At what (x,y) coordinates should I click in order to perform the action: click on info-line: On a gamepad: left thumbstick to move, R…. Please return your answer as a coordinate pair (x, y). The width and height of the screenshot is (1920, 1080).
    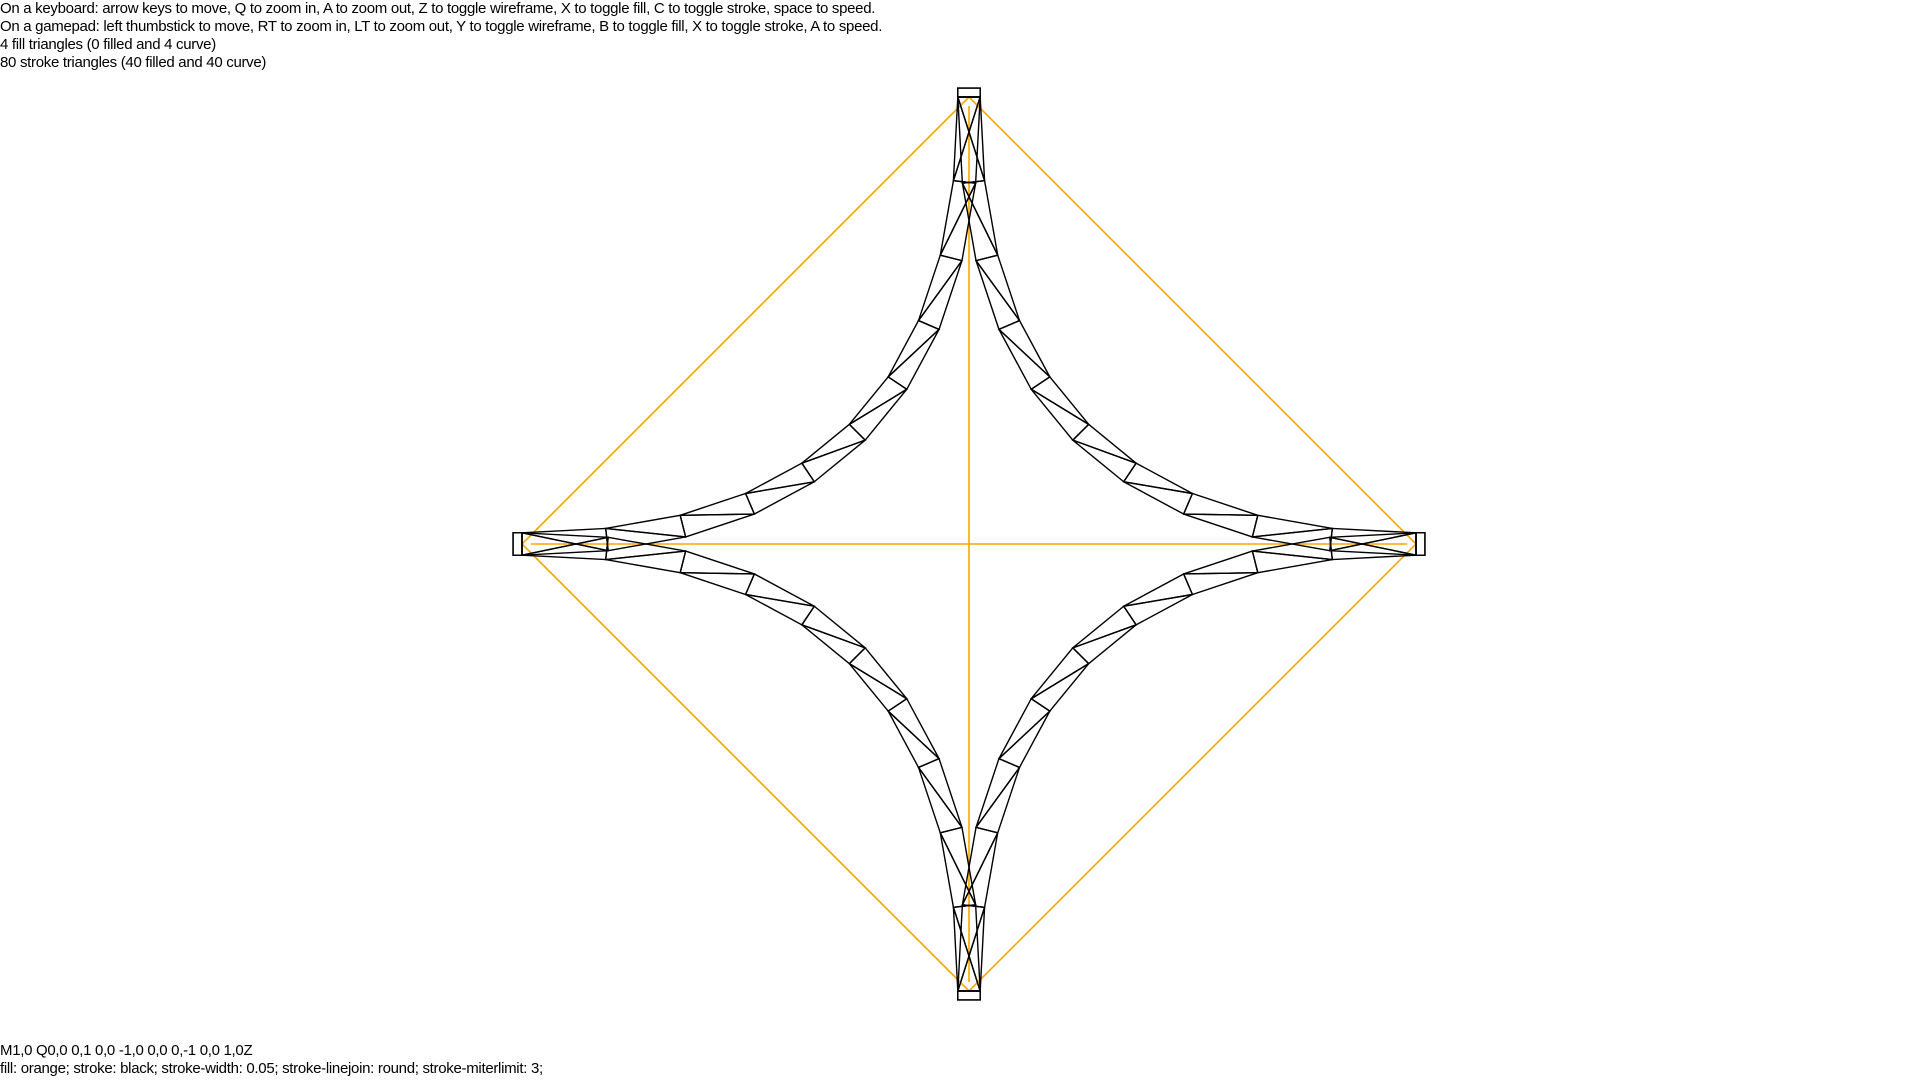
    Looking at the image, I should click on (441, 26).